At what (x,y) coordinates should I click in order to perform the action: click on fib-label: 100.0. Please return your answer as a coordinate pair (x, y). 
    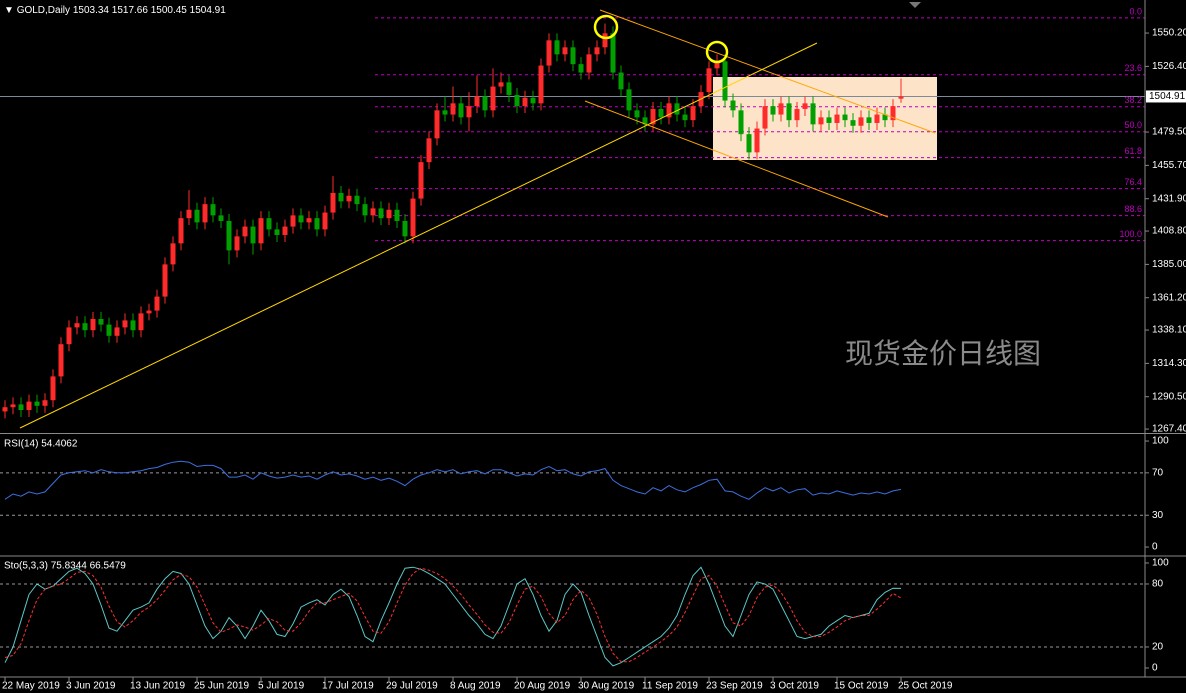
    Looking at the image, I should click on (1130, 234).